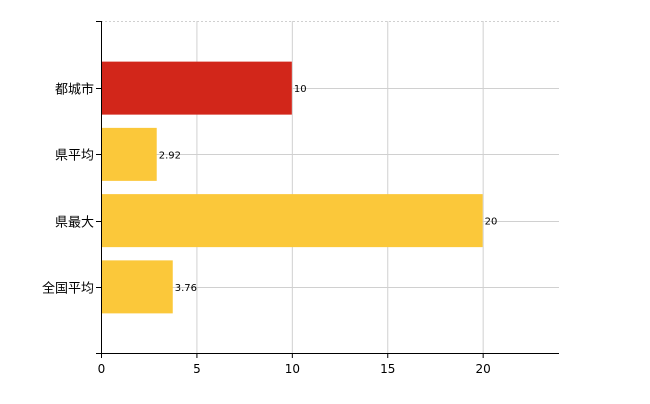 Image resolution: width=650 pixels, height=404 pixels. What do you see at coordinates (74, 156) in the screenshot?
I see `category-label: 県平均` at bounding box center [74, 156].